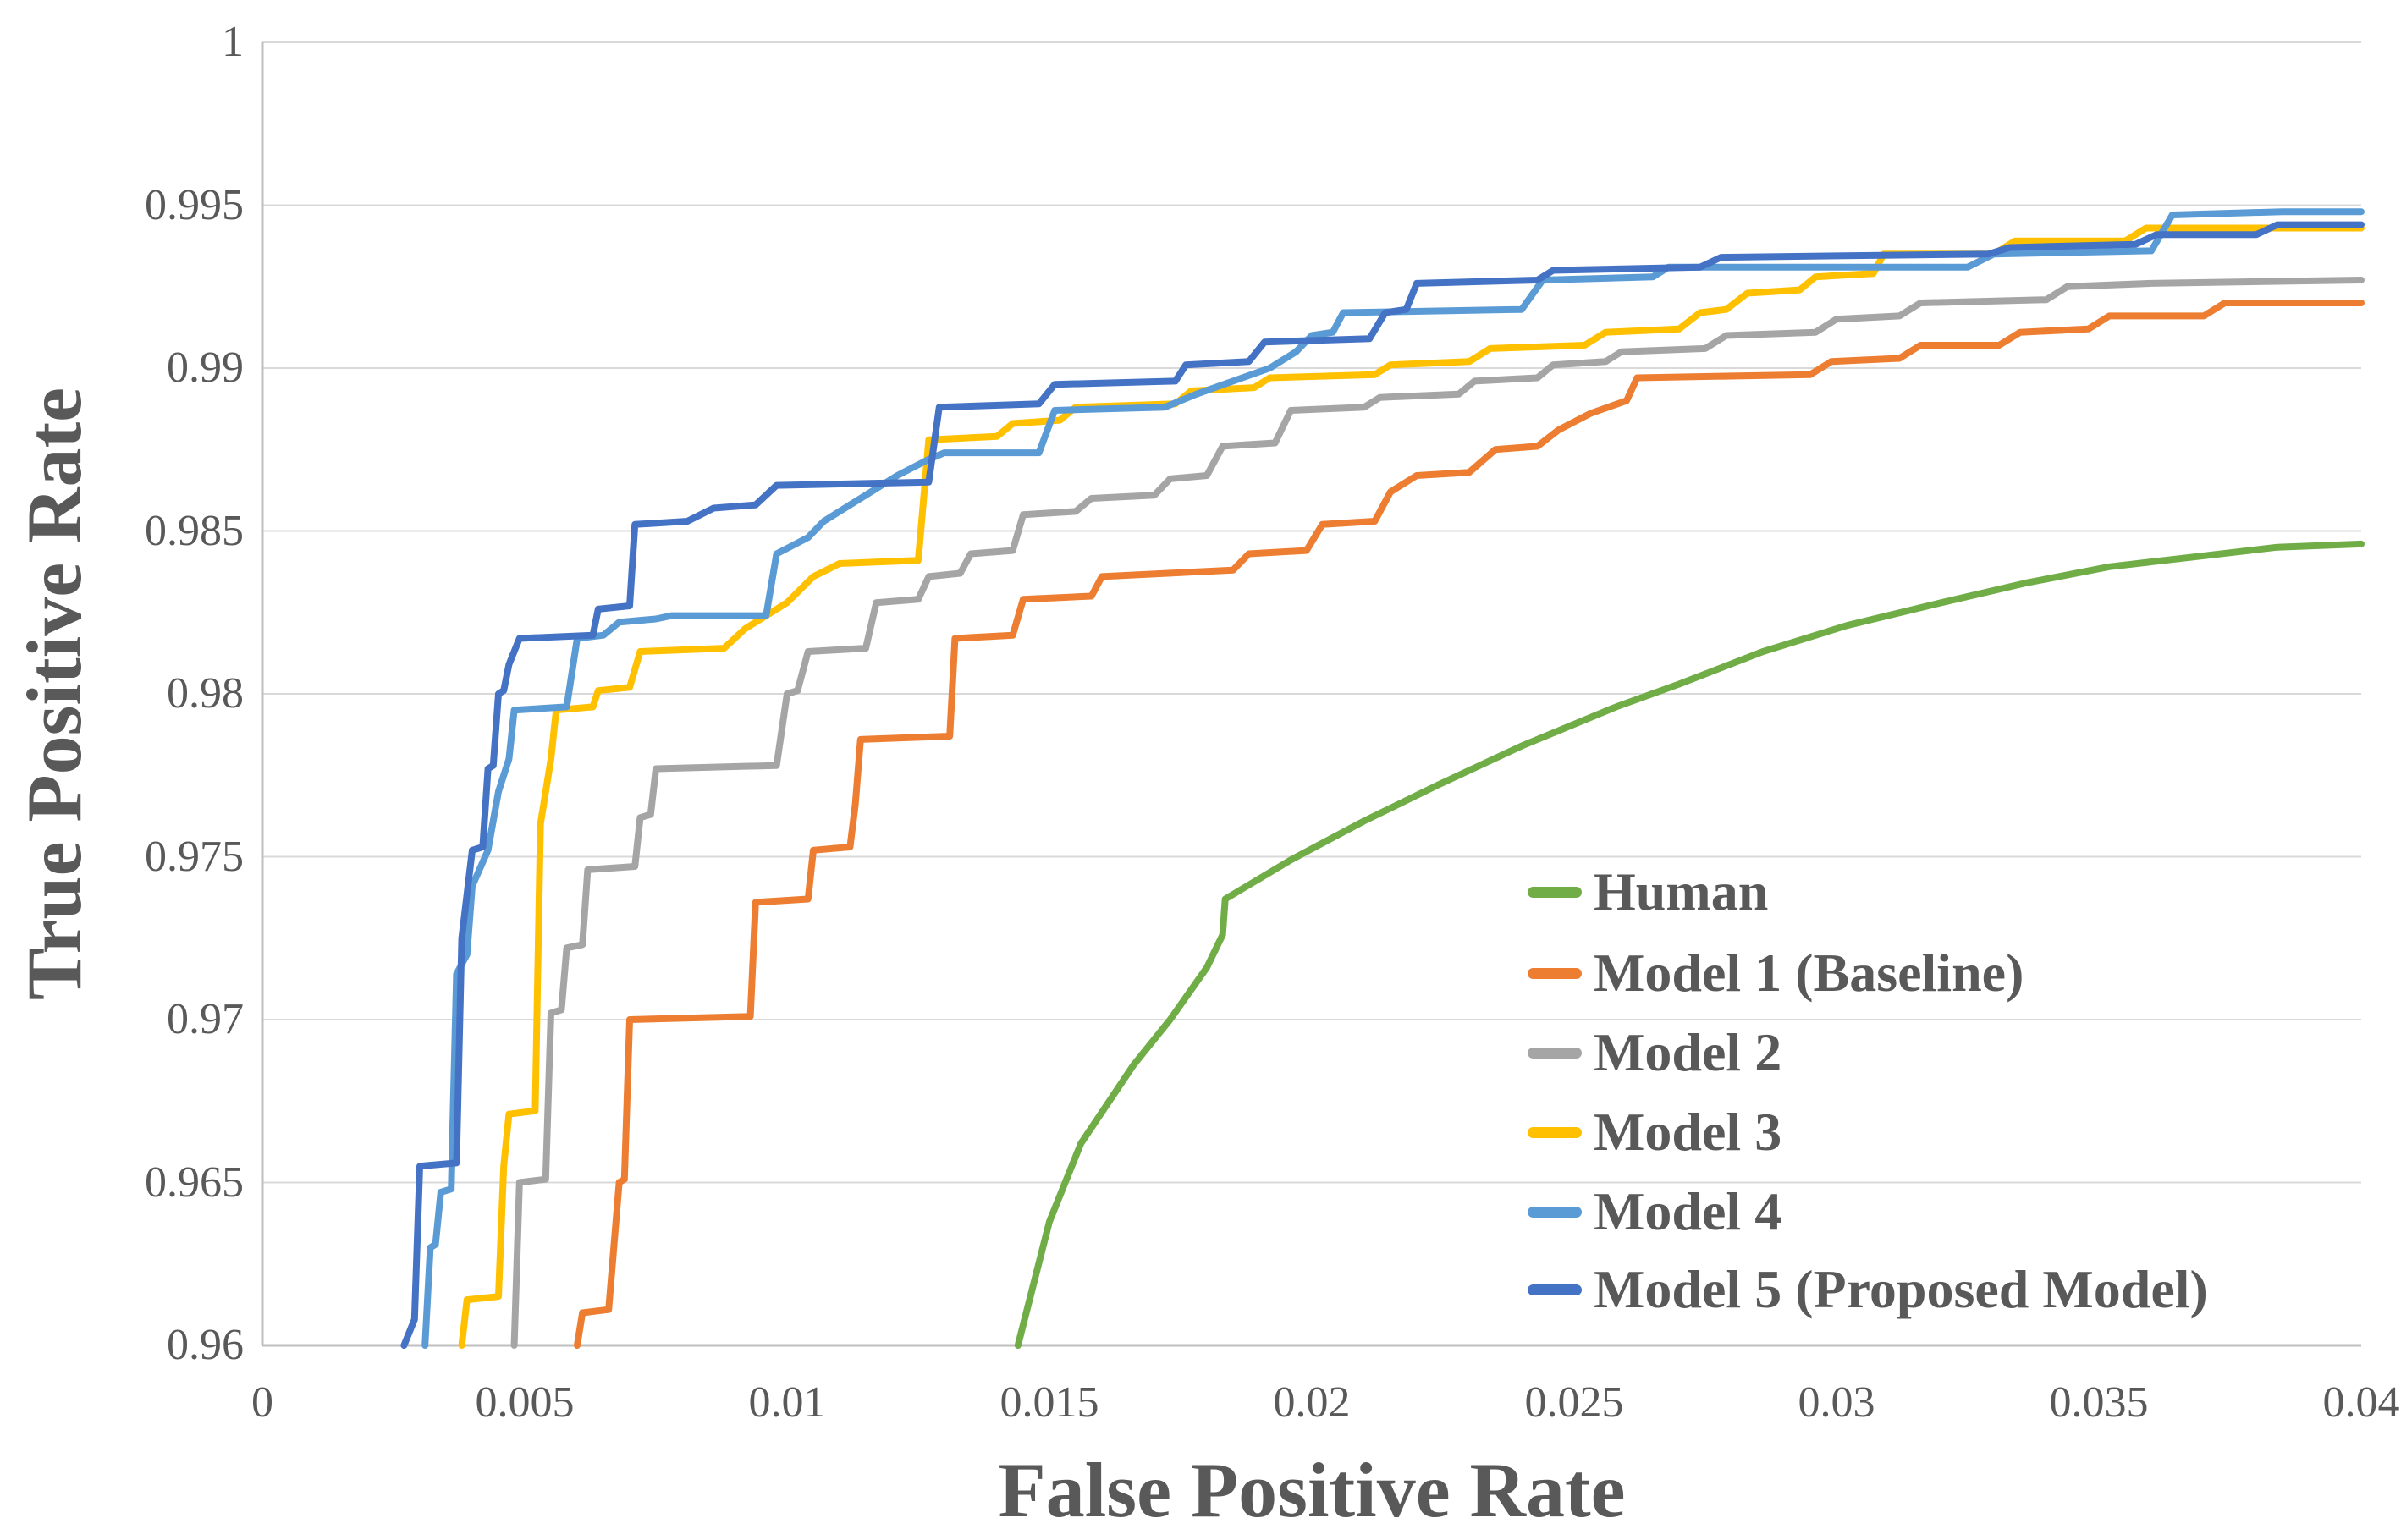  What do you see at coordinates (1901, 1289) in the screenshot?
I see `legend-label: Model 5 (Proposed Model)` at bounding box center [1901, 1289].